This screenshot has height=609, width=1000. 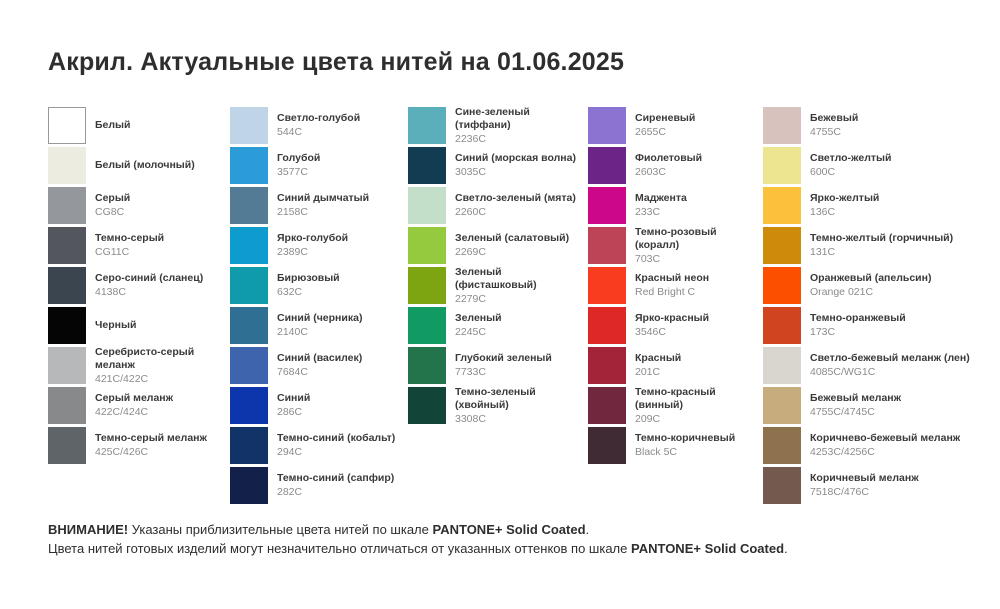 I want to click on pantone-code: 4085C/WG1C, so click(x=843, y=372).